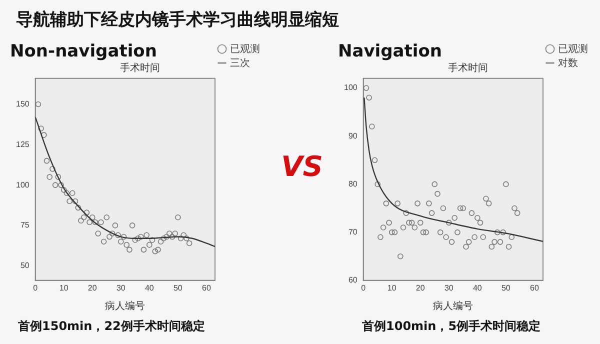  I want to click on x-tick-label: 30, so click(121, 287).